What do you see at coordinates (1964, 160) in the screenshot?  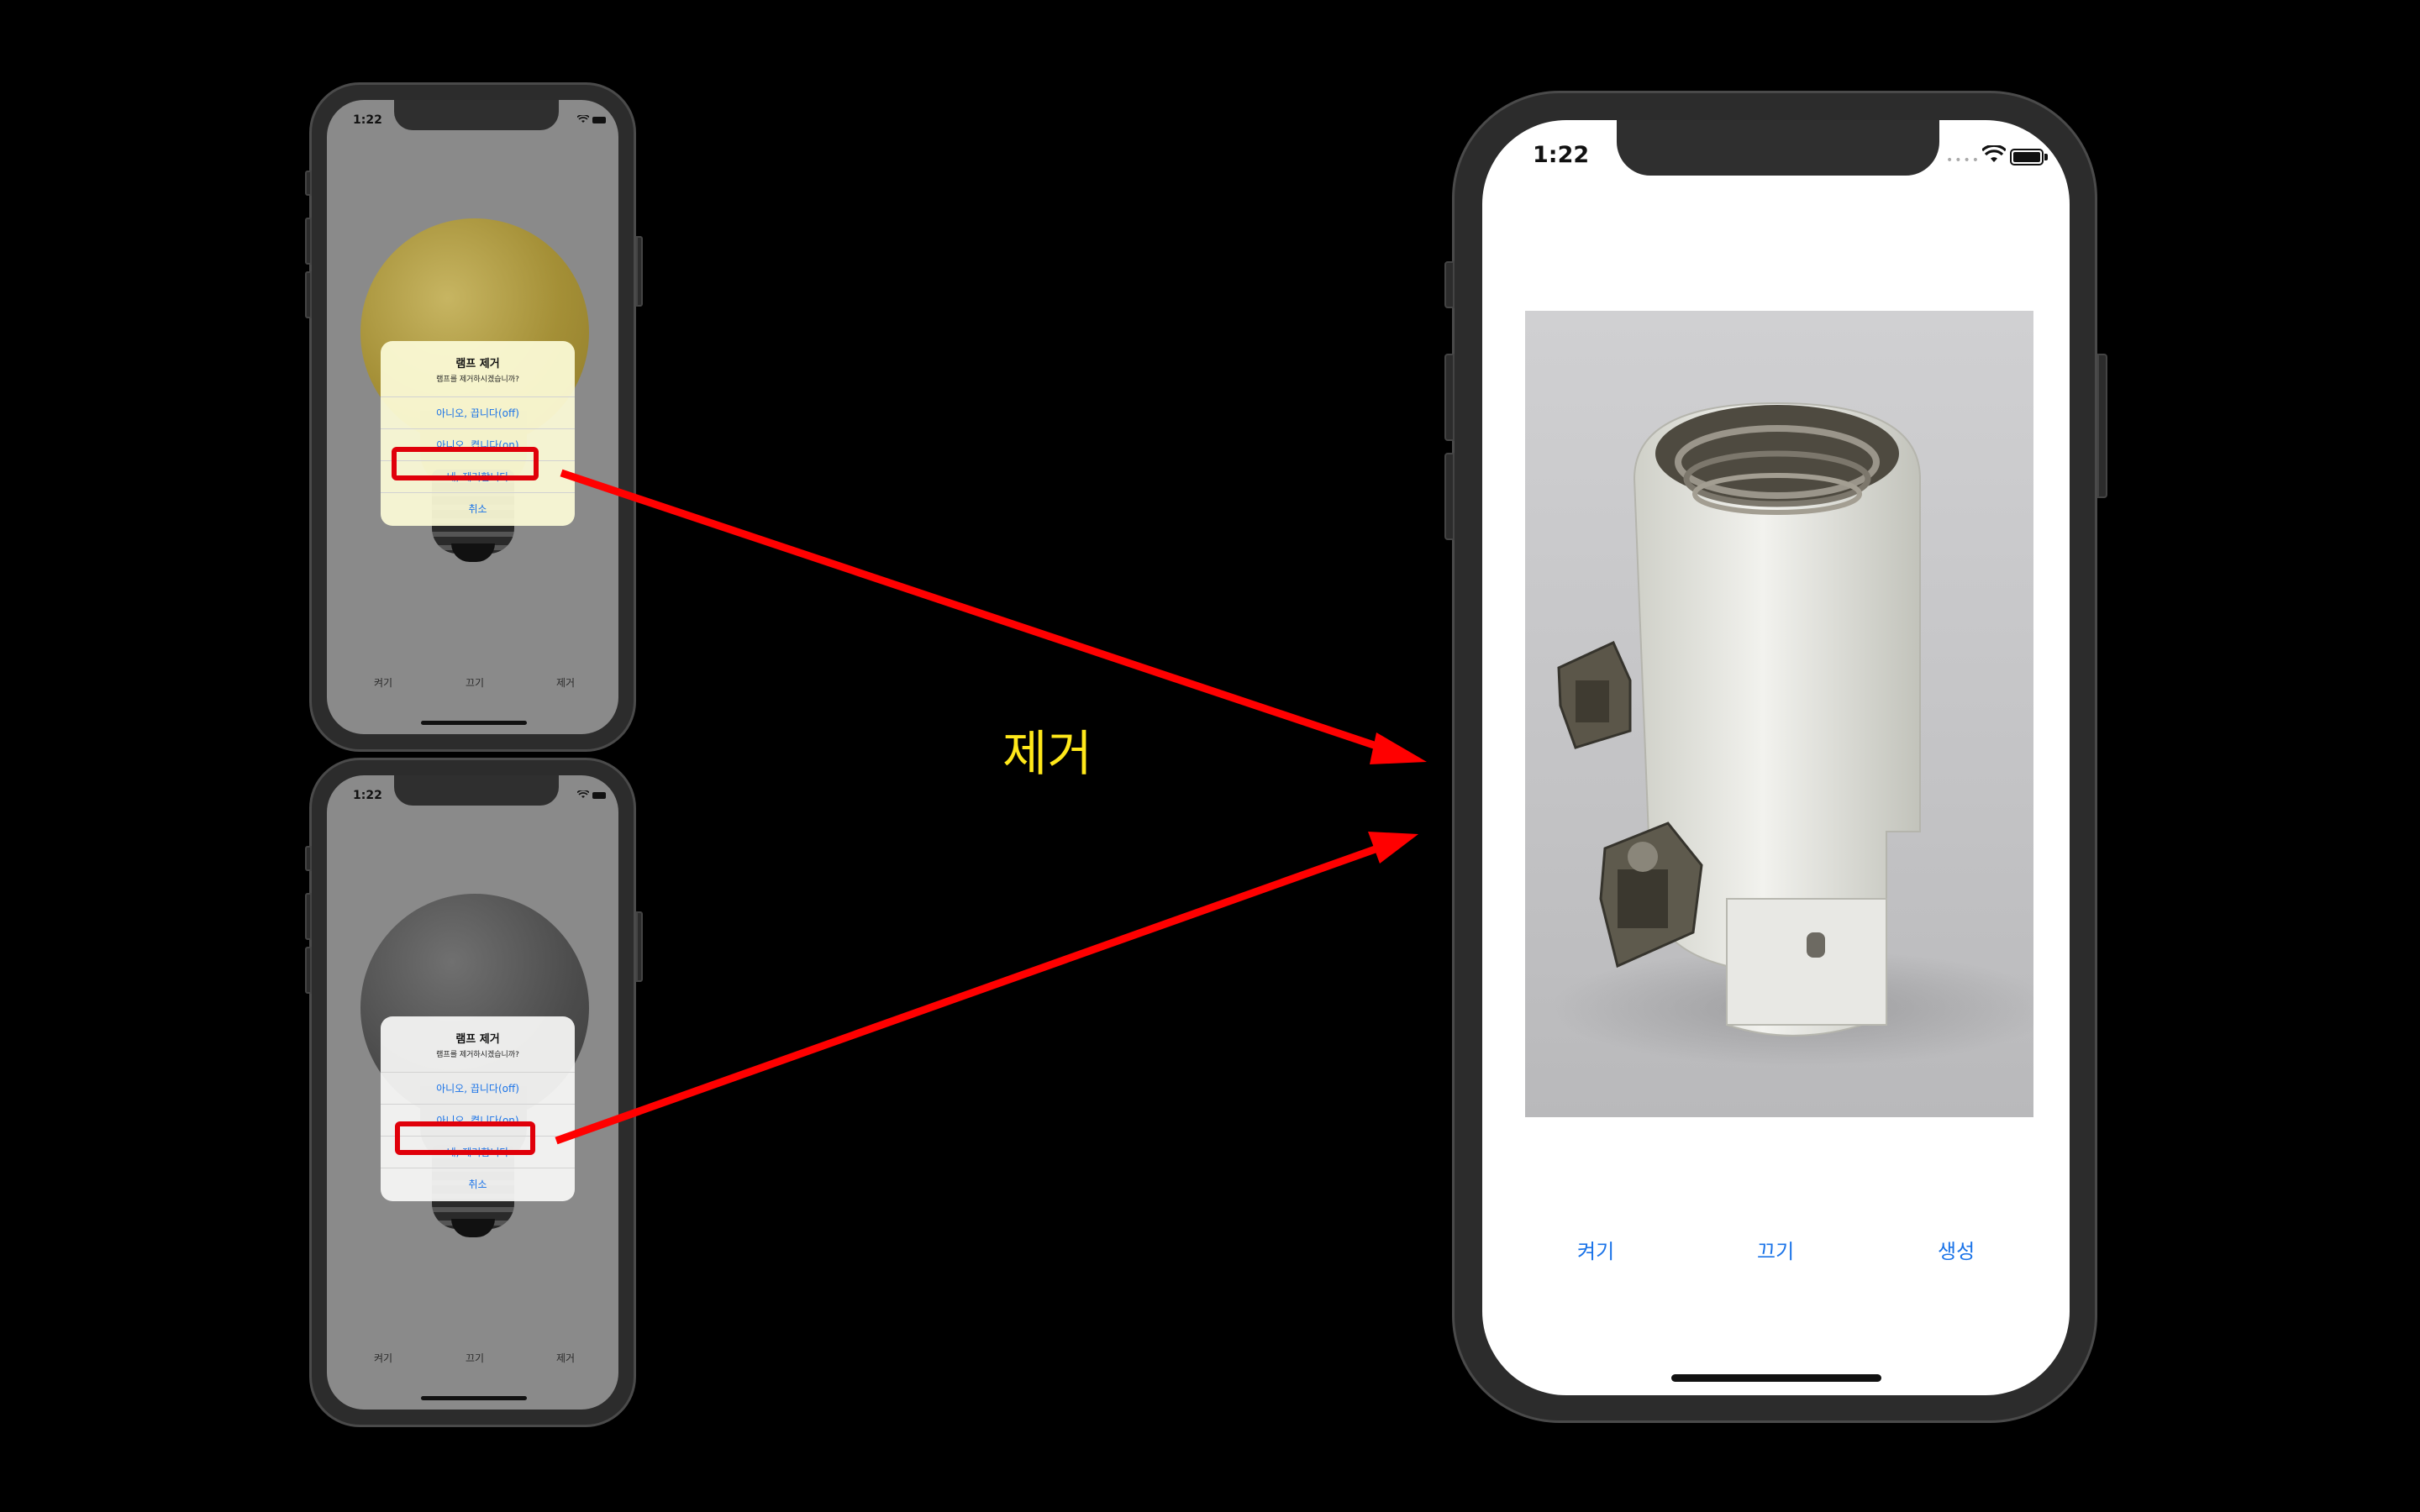 I see `cellular-signal-icon: ••••` at bounding box center [1964, 160].